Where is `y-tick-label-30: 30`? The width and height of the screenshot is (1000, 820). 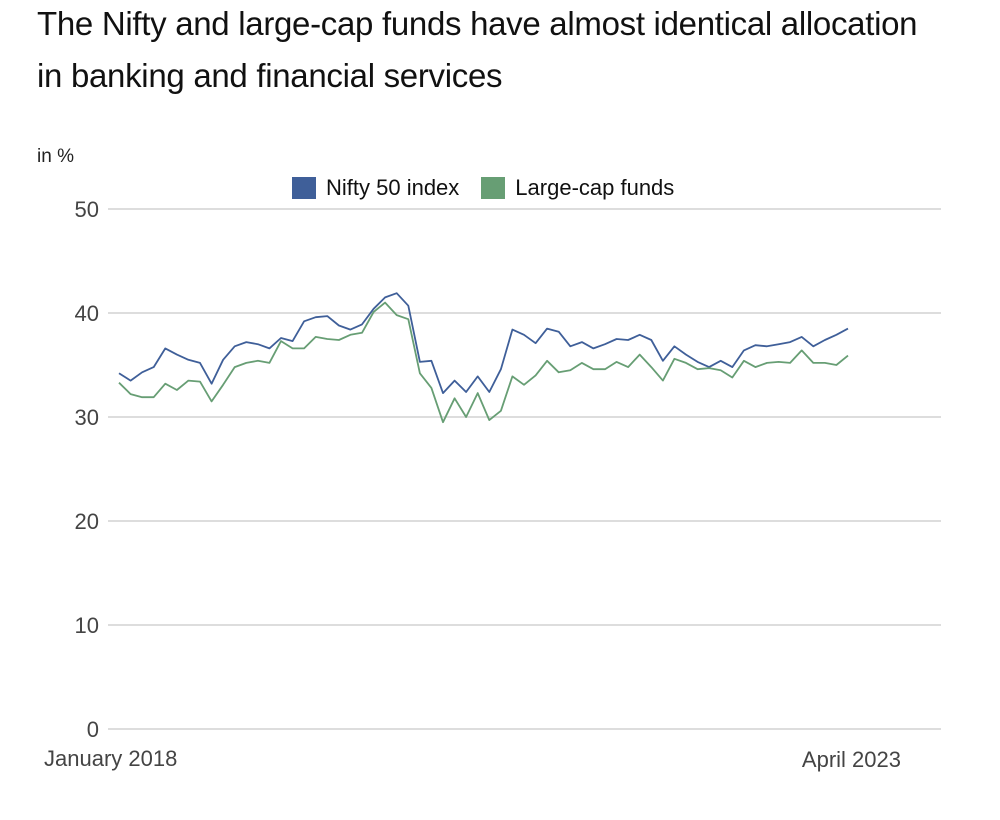 y-tick-label-30: 30 is located at coordinates (87, 417).